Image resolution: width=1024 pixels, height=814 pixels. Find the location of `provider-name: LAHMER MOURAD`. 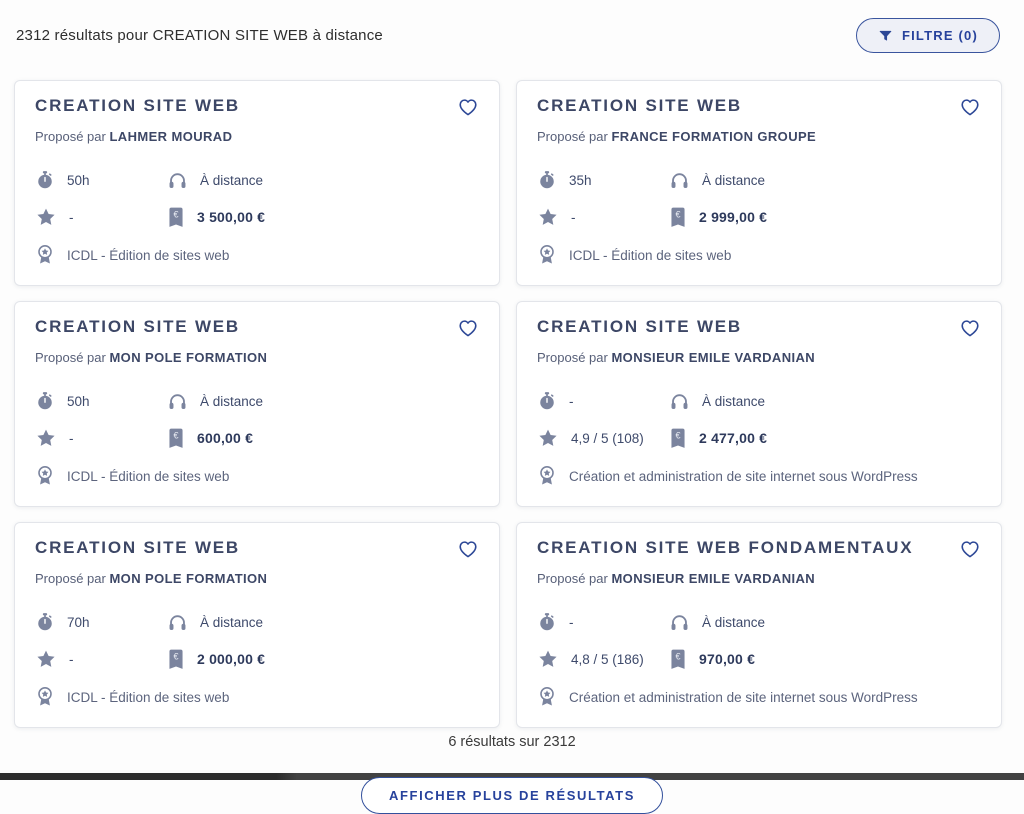

provider-name: LAHMER MOURAD is located at coordinates (171, 136).